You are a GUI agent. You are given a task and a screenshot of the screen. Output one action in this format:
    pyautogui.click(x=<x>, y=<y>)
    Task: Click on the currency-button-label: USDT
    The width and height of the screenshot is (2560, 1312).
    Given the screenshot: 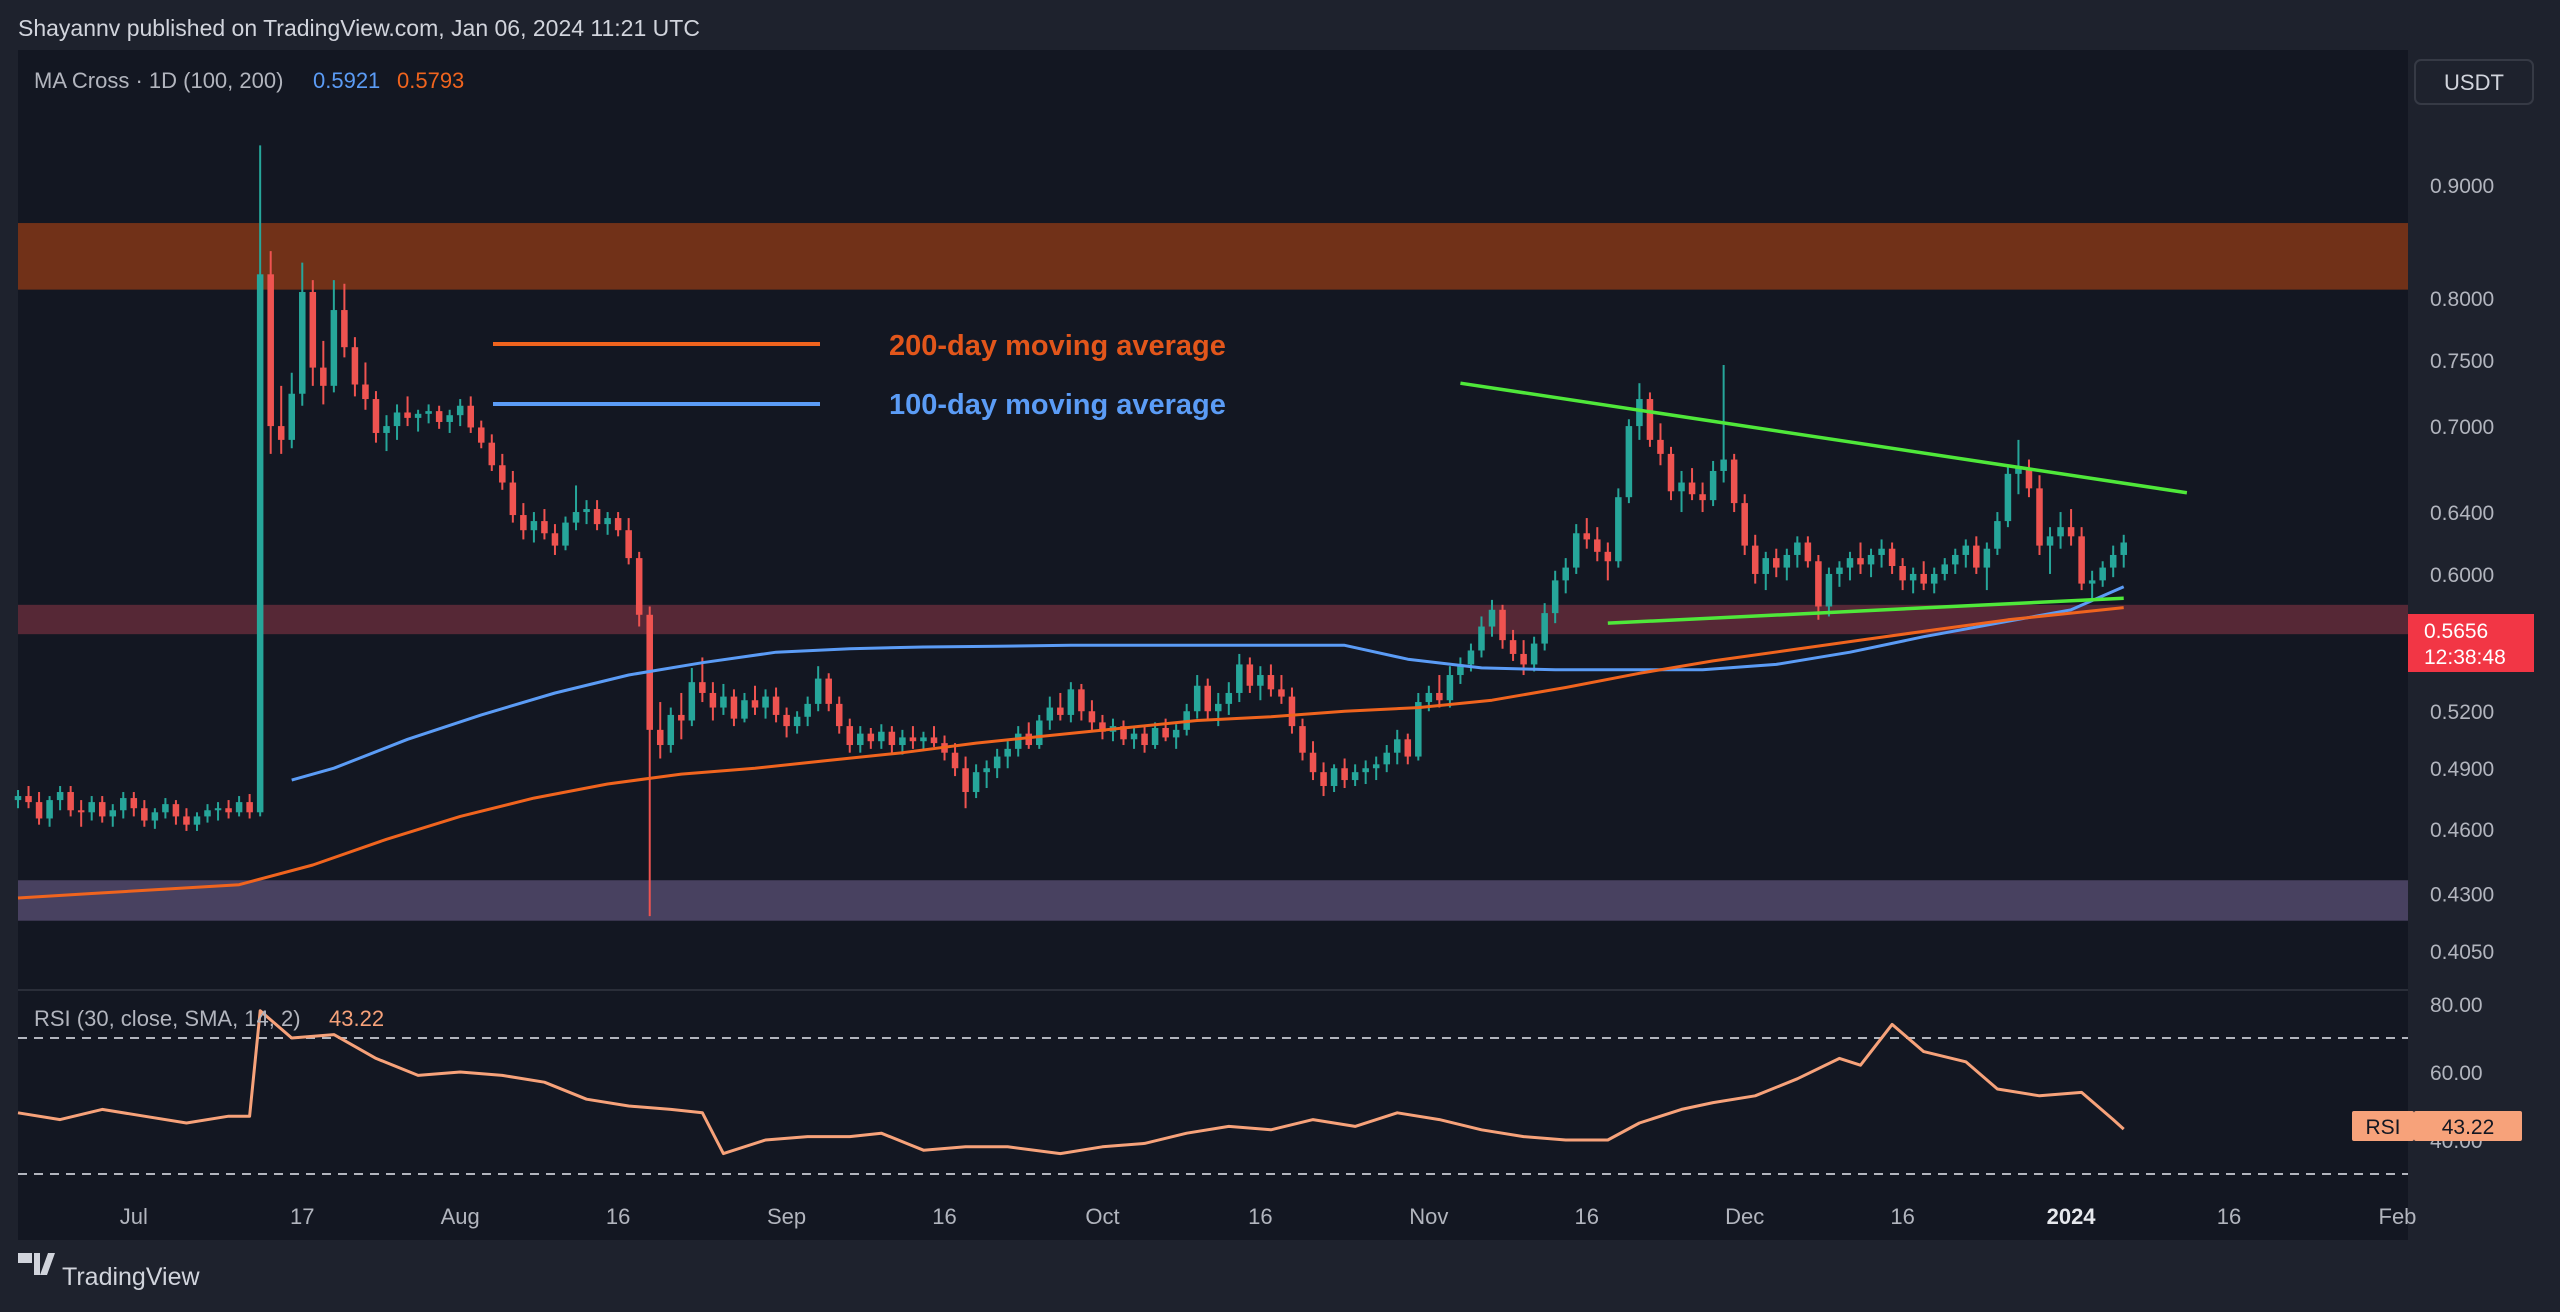 What is the action you would take?
    pyautogui.click(x=2474, y=82)
    